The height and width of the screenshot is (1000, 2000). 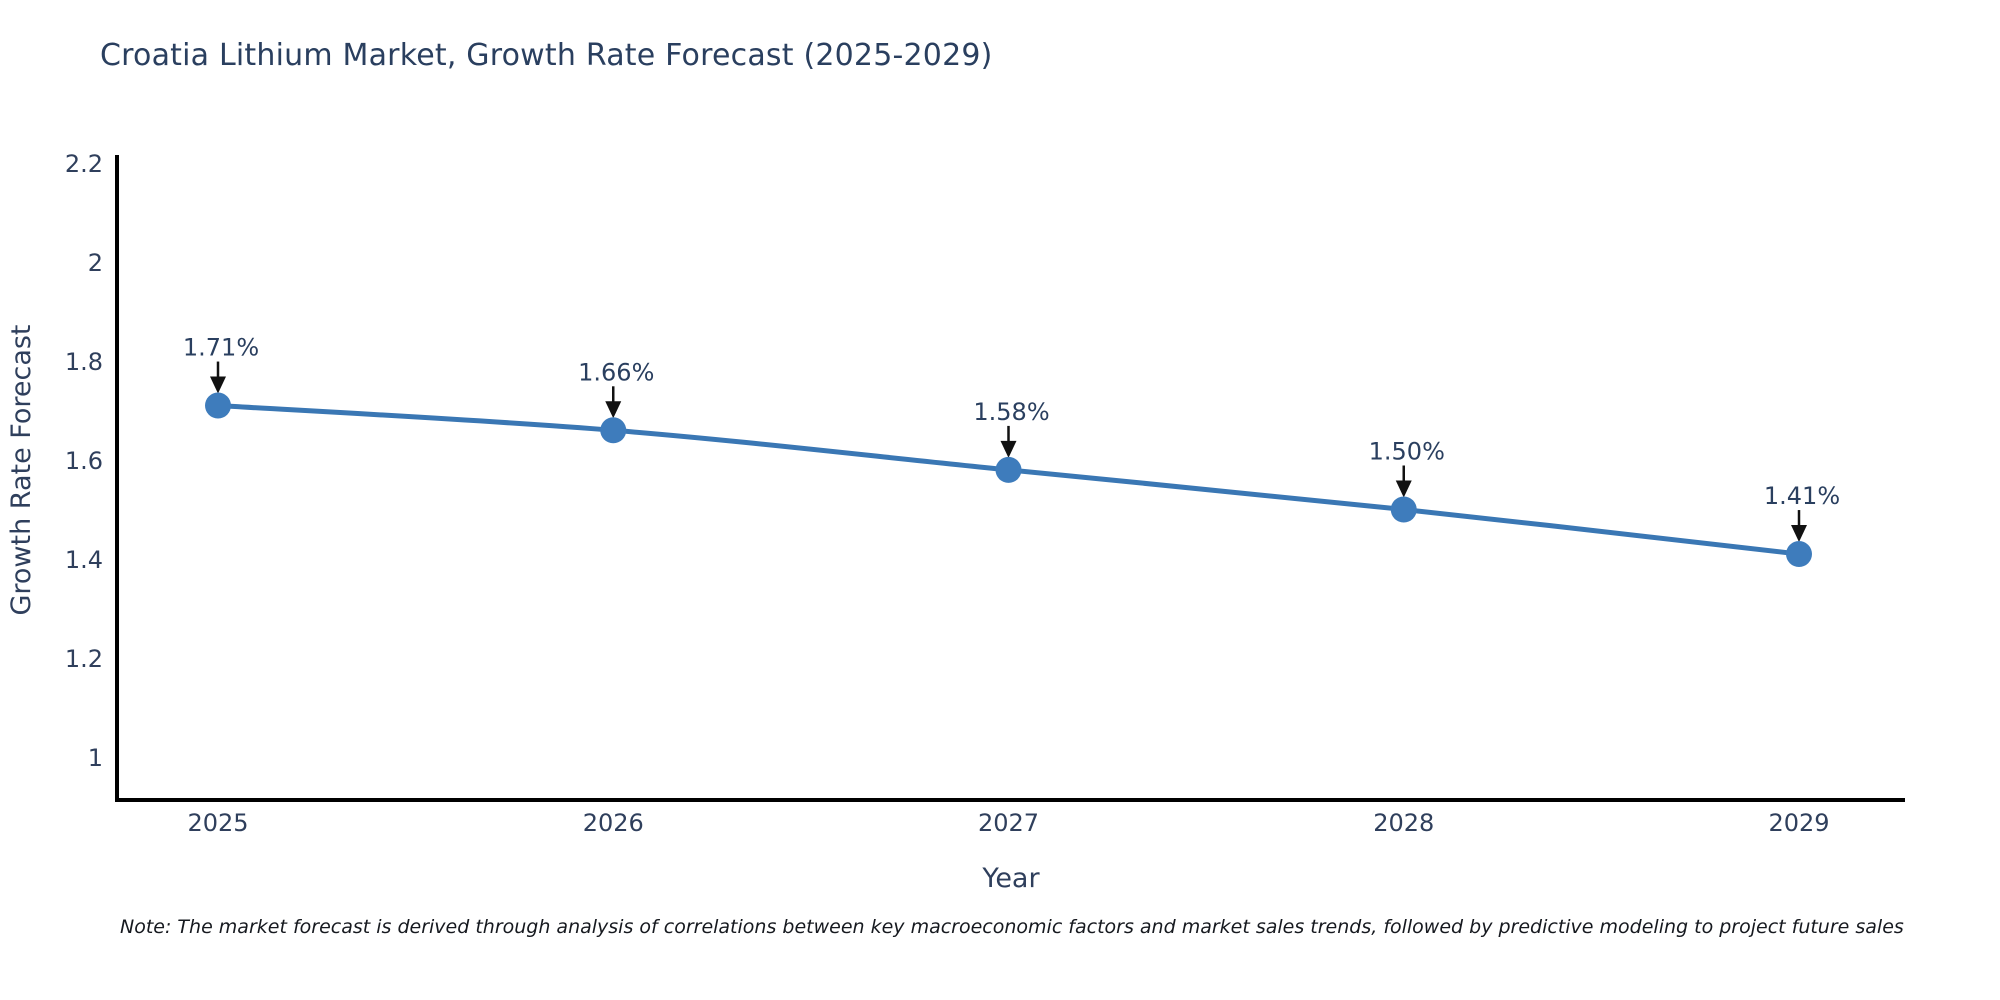 I want to click on x-tick-label: 2025, so click(x=217, y=823).